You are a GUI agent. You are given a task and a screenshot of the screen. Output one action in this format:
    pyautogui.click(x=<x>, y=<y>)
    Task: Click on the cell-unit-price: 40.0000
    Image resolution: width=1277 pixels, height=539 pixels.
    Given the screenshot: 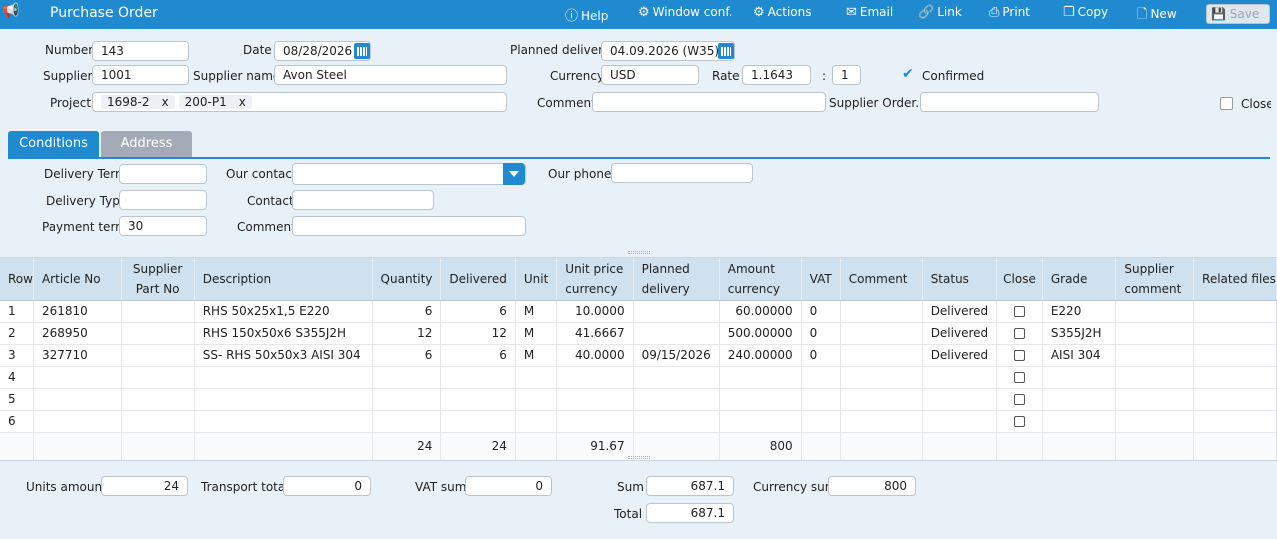 What is the action you would take?
    pyautogui.click(x=595, y=355)
    